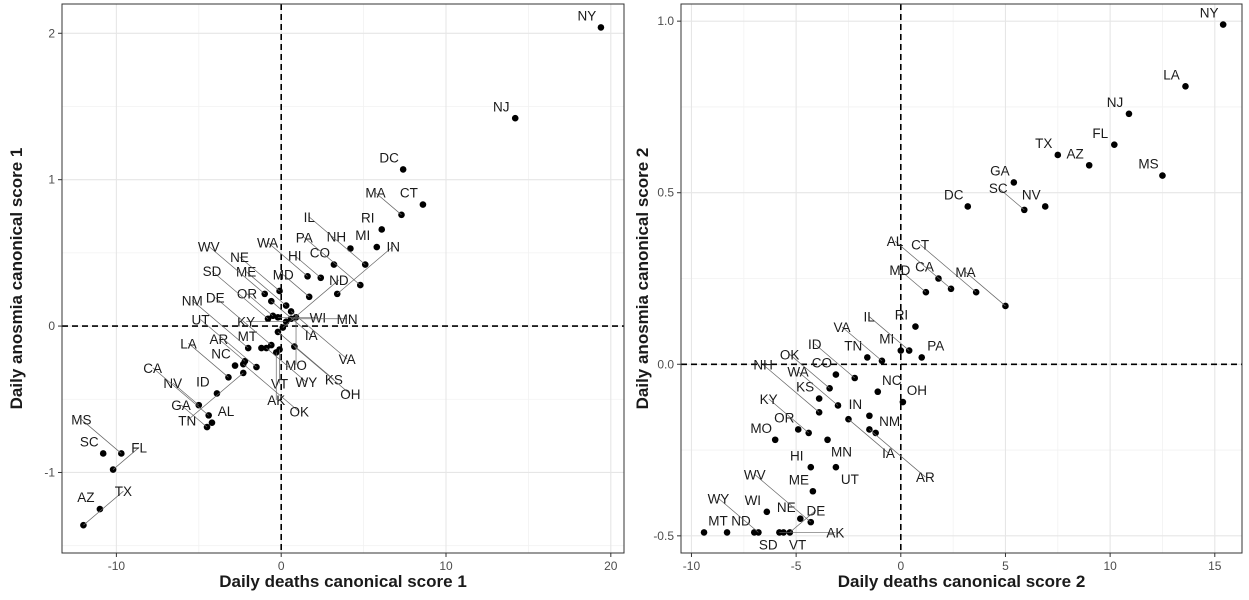  What do you see at coordinates (409, 193) in the screenshot?
I see `point-label-ct: CT` at bounding box center [409, 193].